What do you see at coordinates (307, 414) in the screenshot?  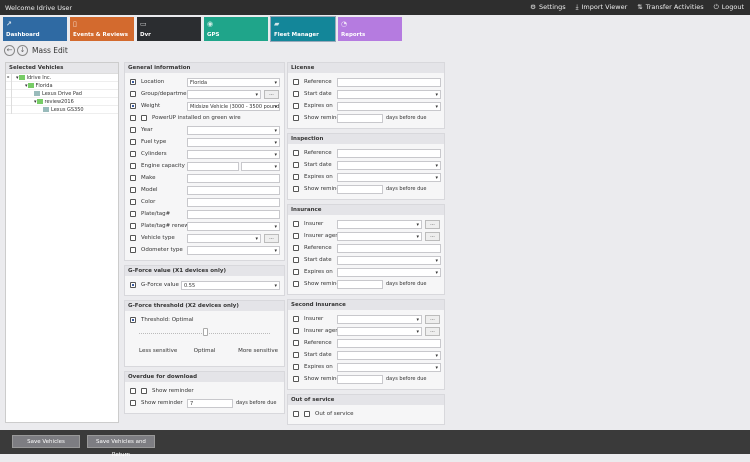 I see `out-of-service-checkbox` at bounding box center [307, 414].